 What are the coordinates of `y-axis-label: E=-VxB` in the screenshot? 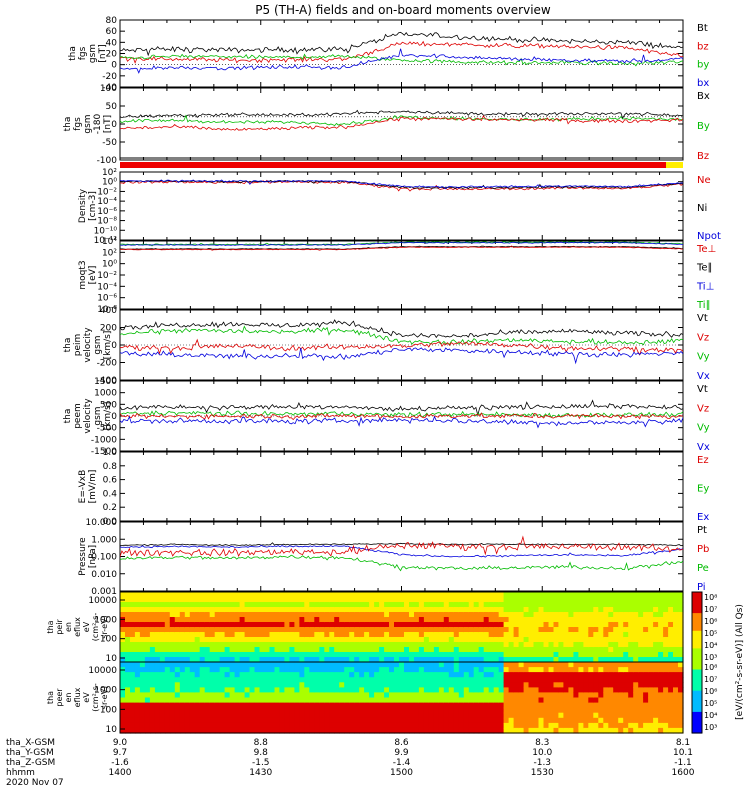 It's located at (83, 487).